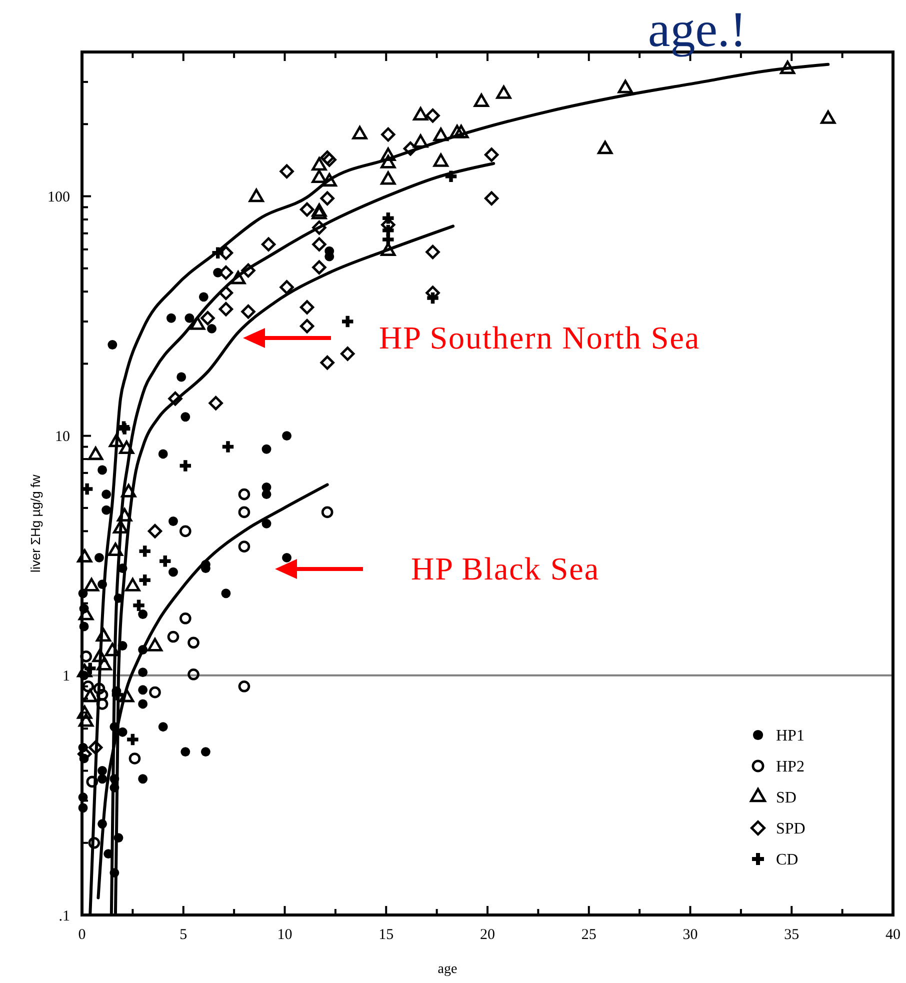  Describe the element at coordinates (66, 676) in the screenshot. I see `y-tick-label: 1` at that location.